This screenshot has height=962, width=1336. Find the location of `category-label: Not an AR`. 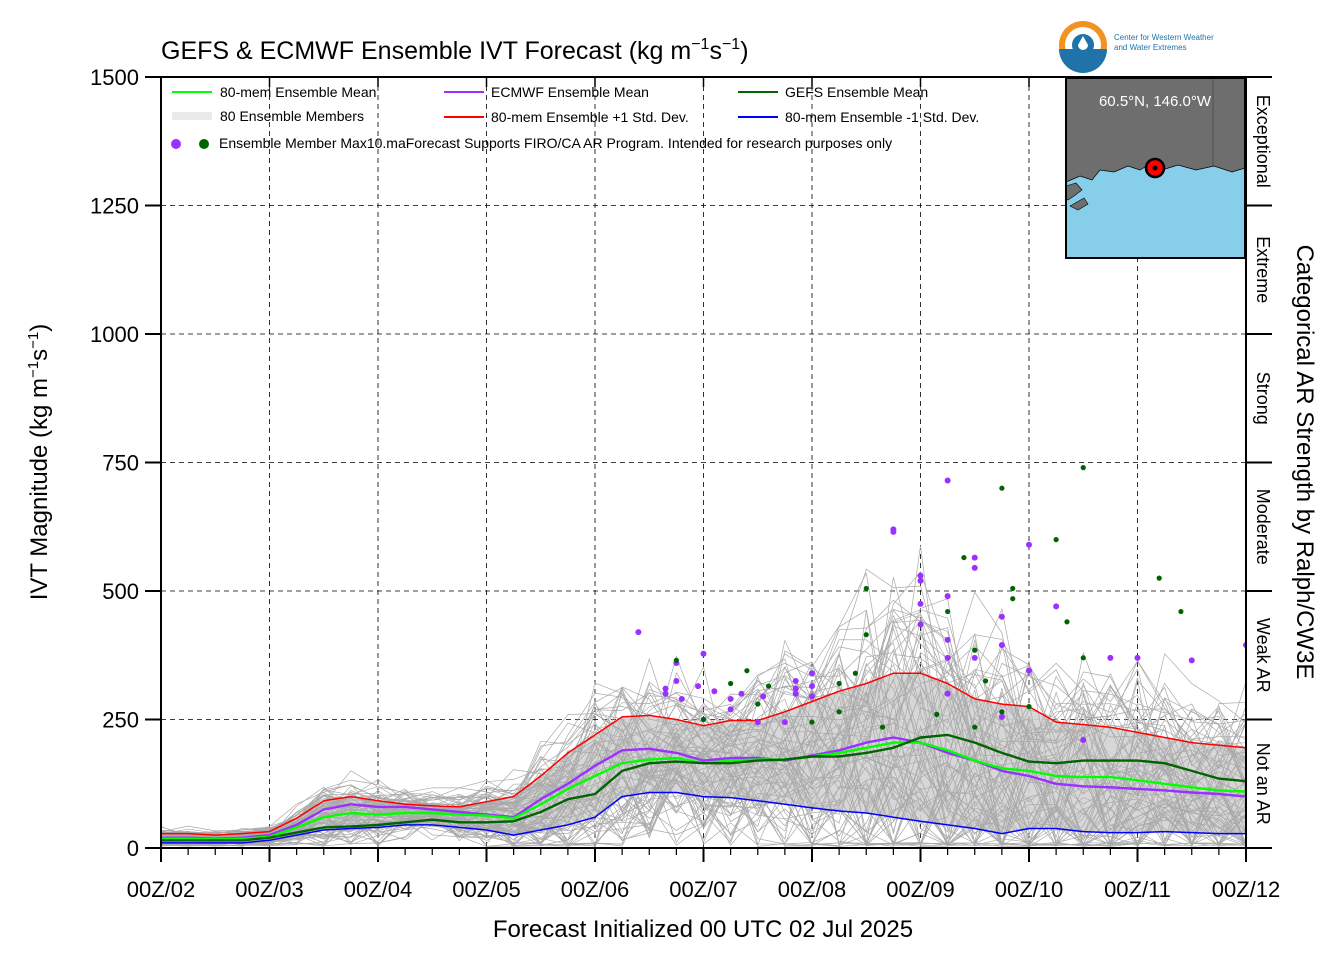

category-label: Not an AR is located at coordinates (1263, 784).